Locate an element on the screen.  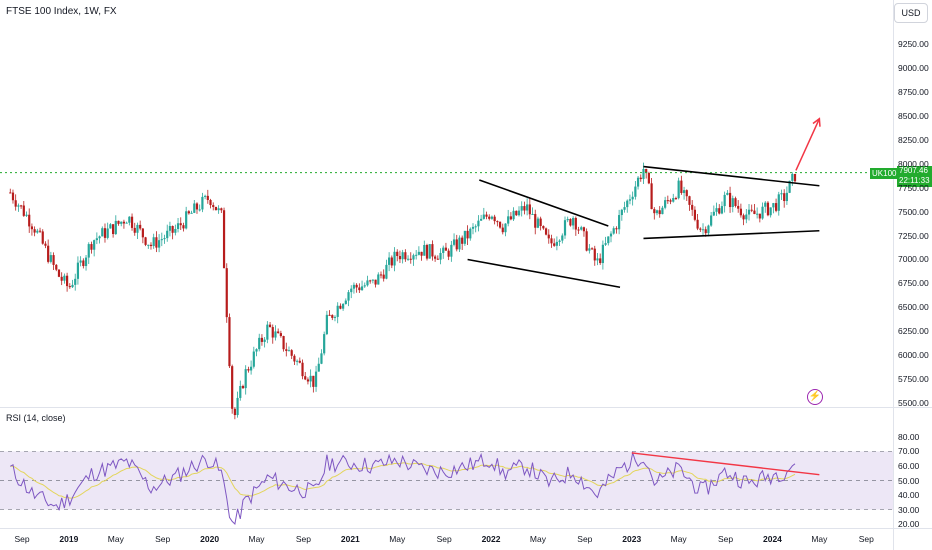
currency-button: USD is located at coordinates (911, 13).